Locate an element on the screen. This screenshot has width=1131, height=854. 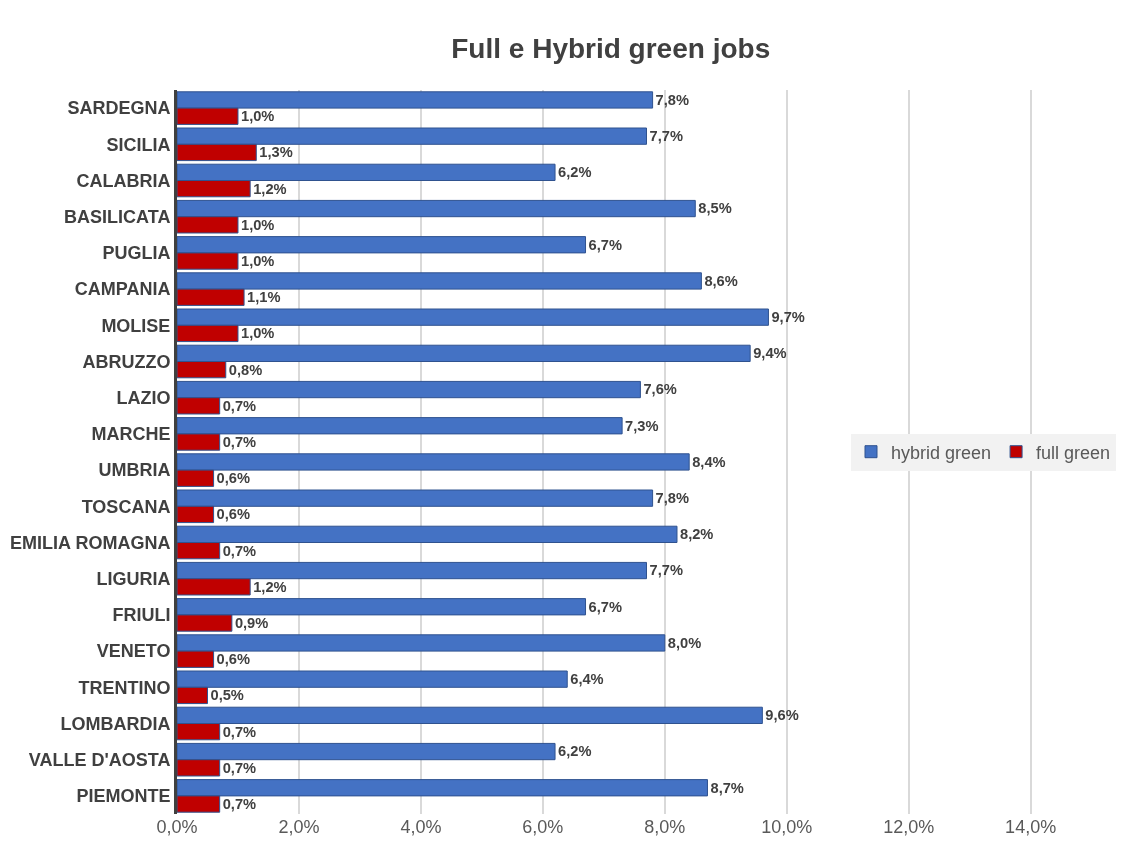
y-tick-label: LOMBARDIA is located at coordinates (115, 723).